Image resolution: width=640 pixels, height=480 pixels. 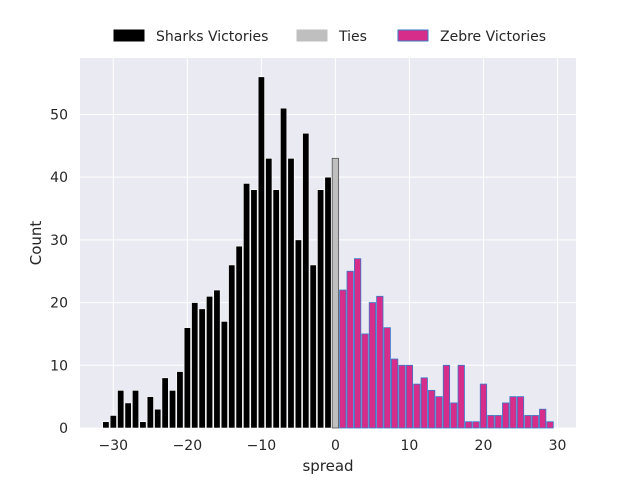 I want to click on legend-label: Zebre Victories, so click(x=493, y=37).